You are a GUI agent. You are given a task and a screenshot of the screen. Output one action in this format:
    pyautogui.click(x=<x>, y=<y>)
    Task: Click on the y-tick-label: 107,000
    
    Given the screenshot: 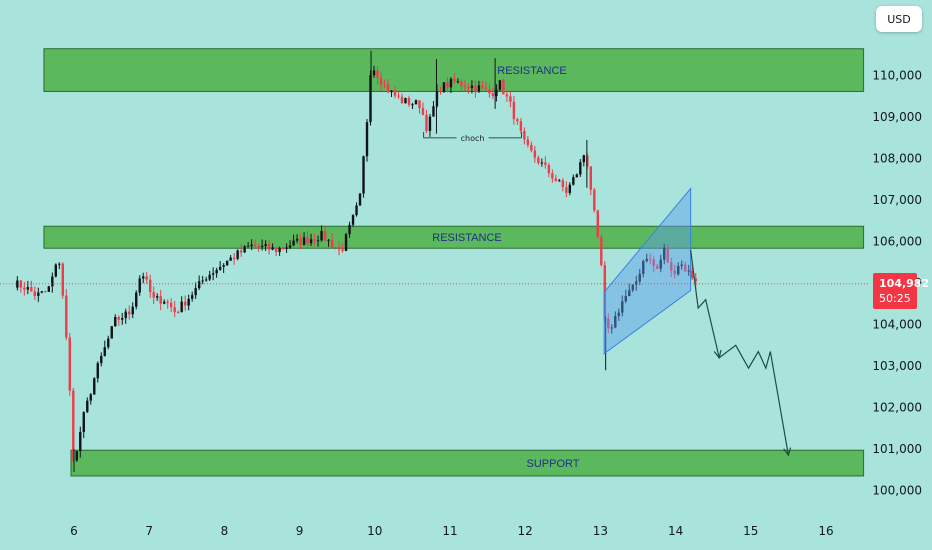 What is the action you would take?
    pyautogui.click(x=897, y=200)
    